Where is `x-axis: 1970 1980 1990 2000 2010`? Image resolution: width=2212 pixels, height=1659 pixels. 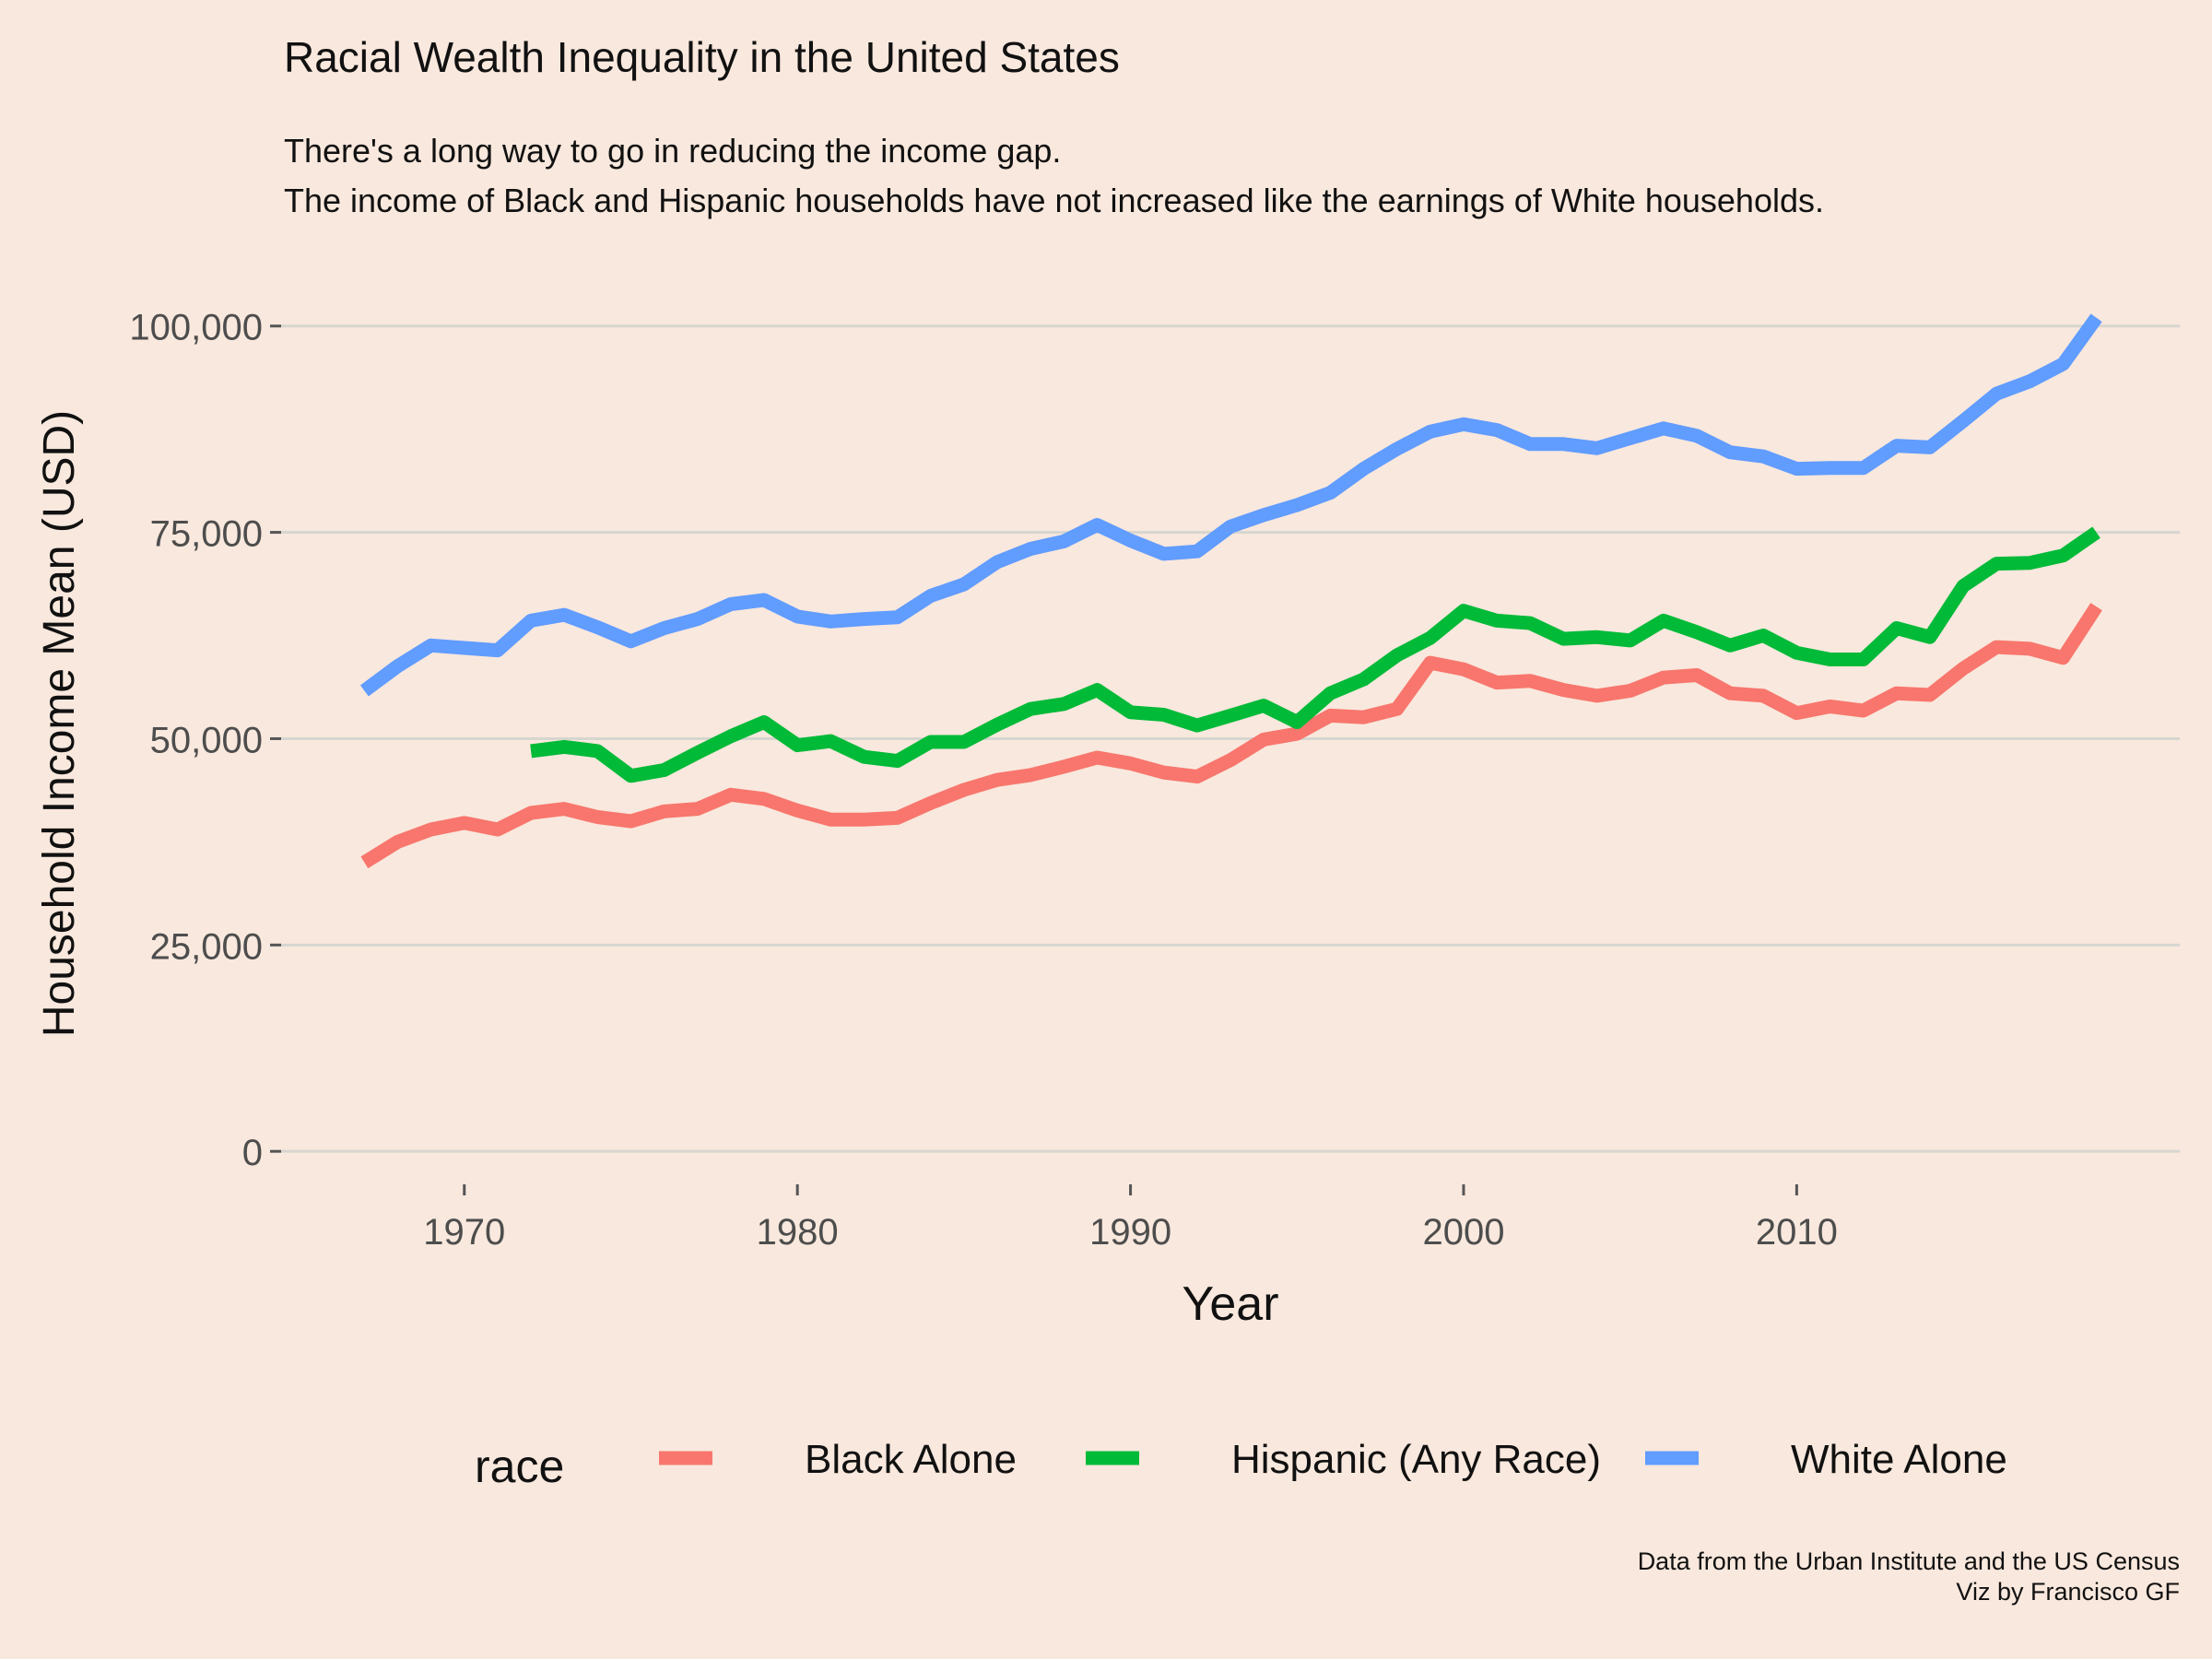
x-axis: 1970 1980 1990 2000 2010 is located at coordinates (1130, 1218).